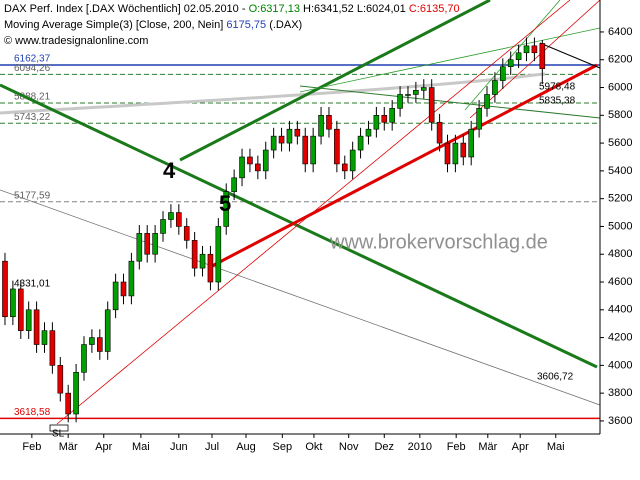 The image size is (640, 480). Describe the element at coordinates (557, 87) in the screenshot. I see `annotation: 5978,48` at that location.